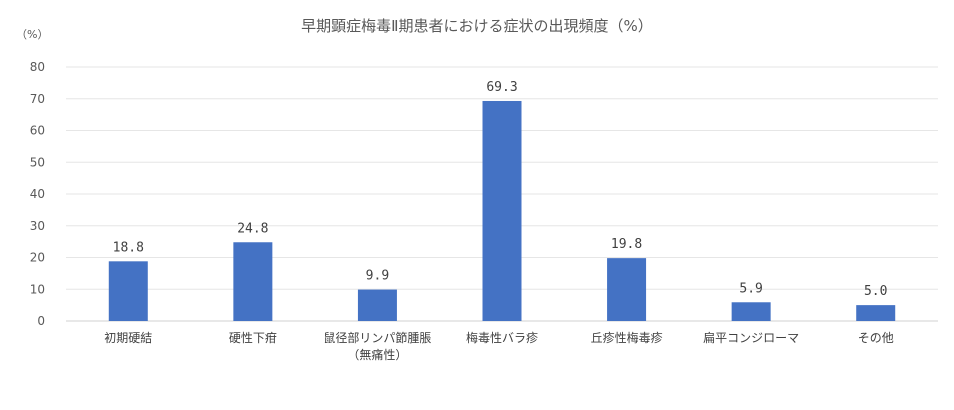 The width and height of the screenshot is (954, 410). I want to click on y-tick-label: 80, so click(37, 67).